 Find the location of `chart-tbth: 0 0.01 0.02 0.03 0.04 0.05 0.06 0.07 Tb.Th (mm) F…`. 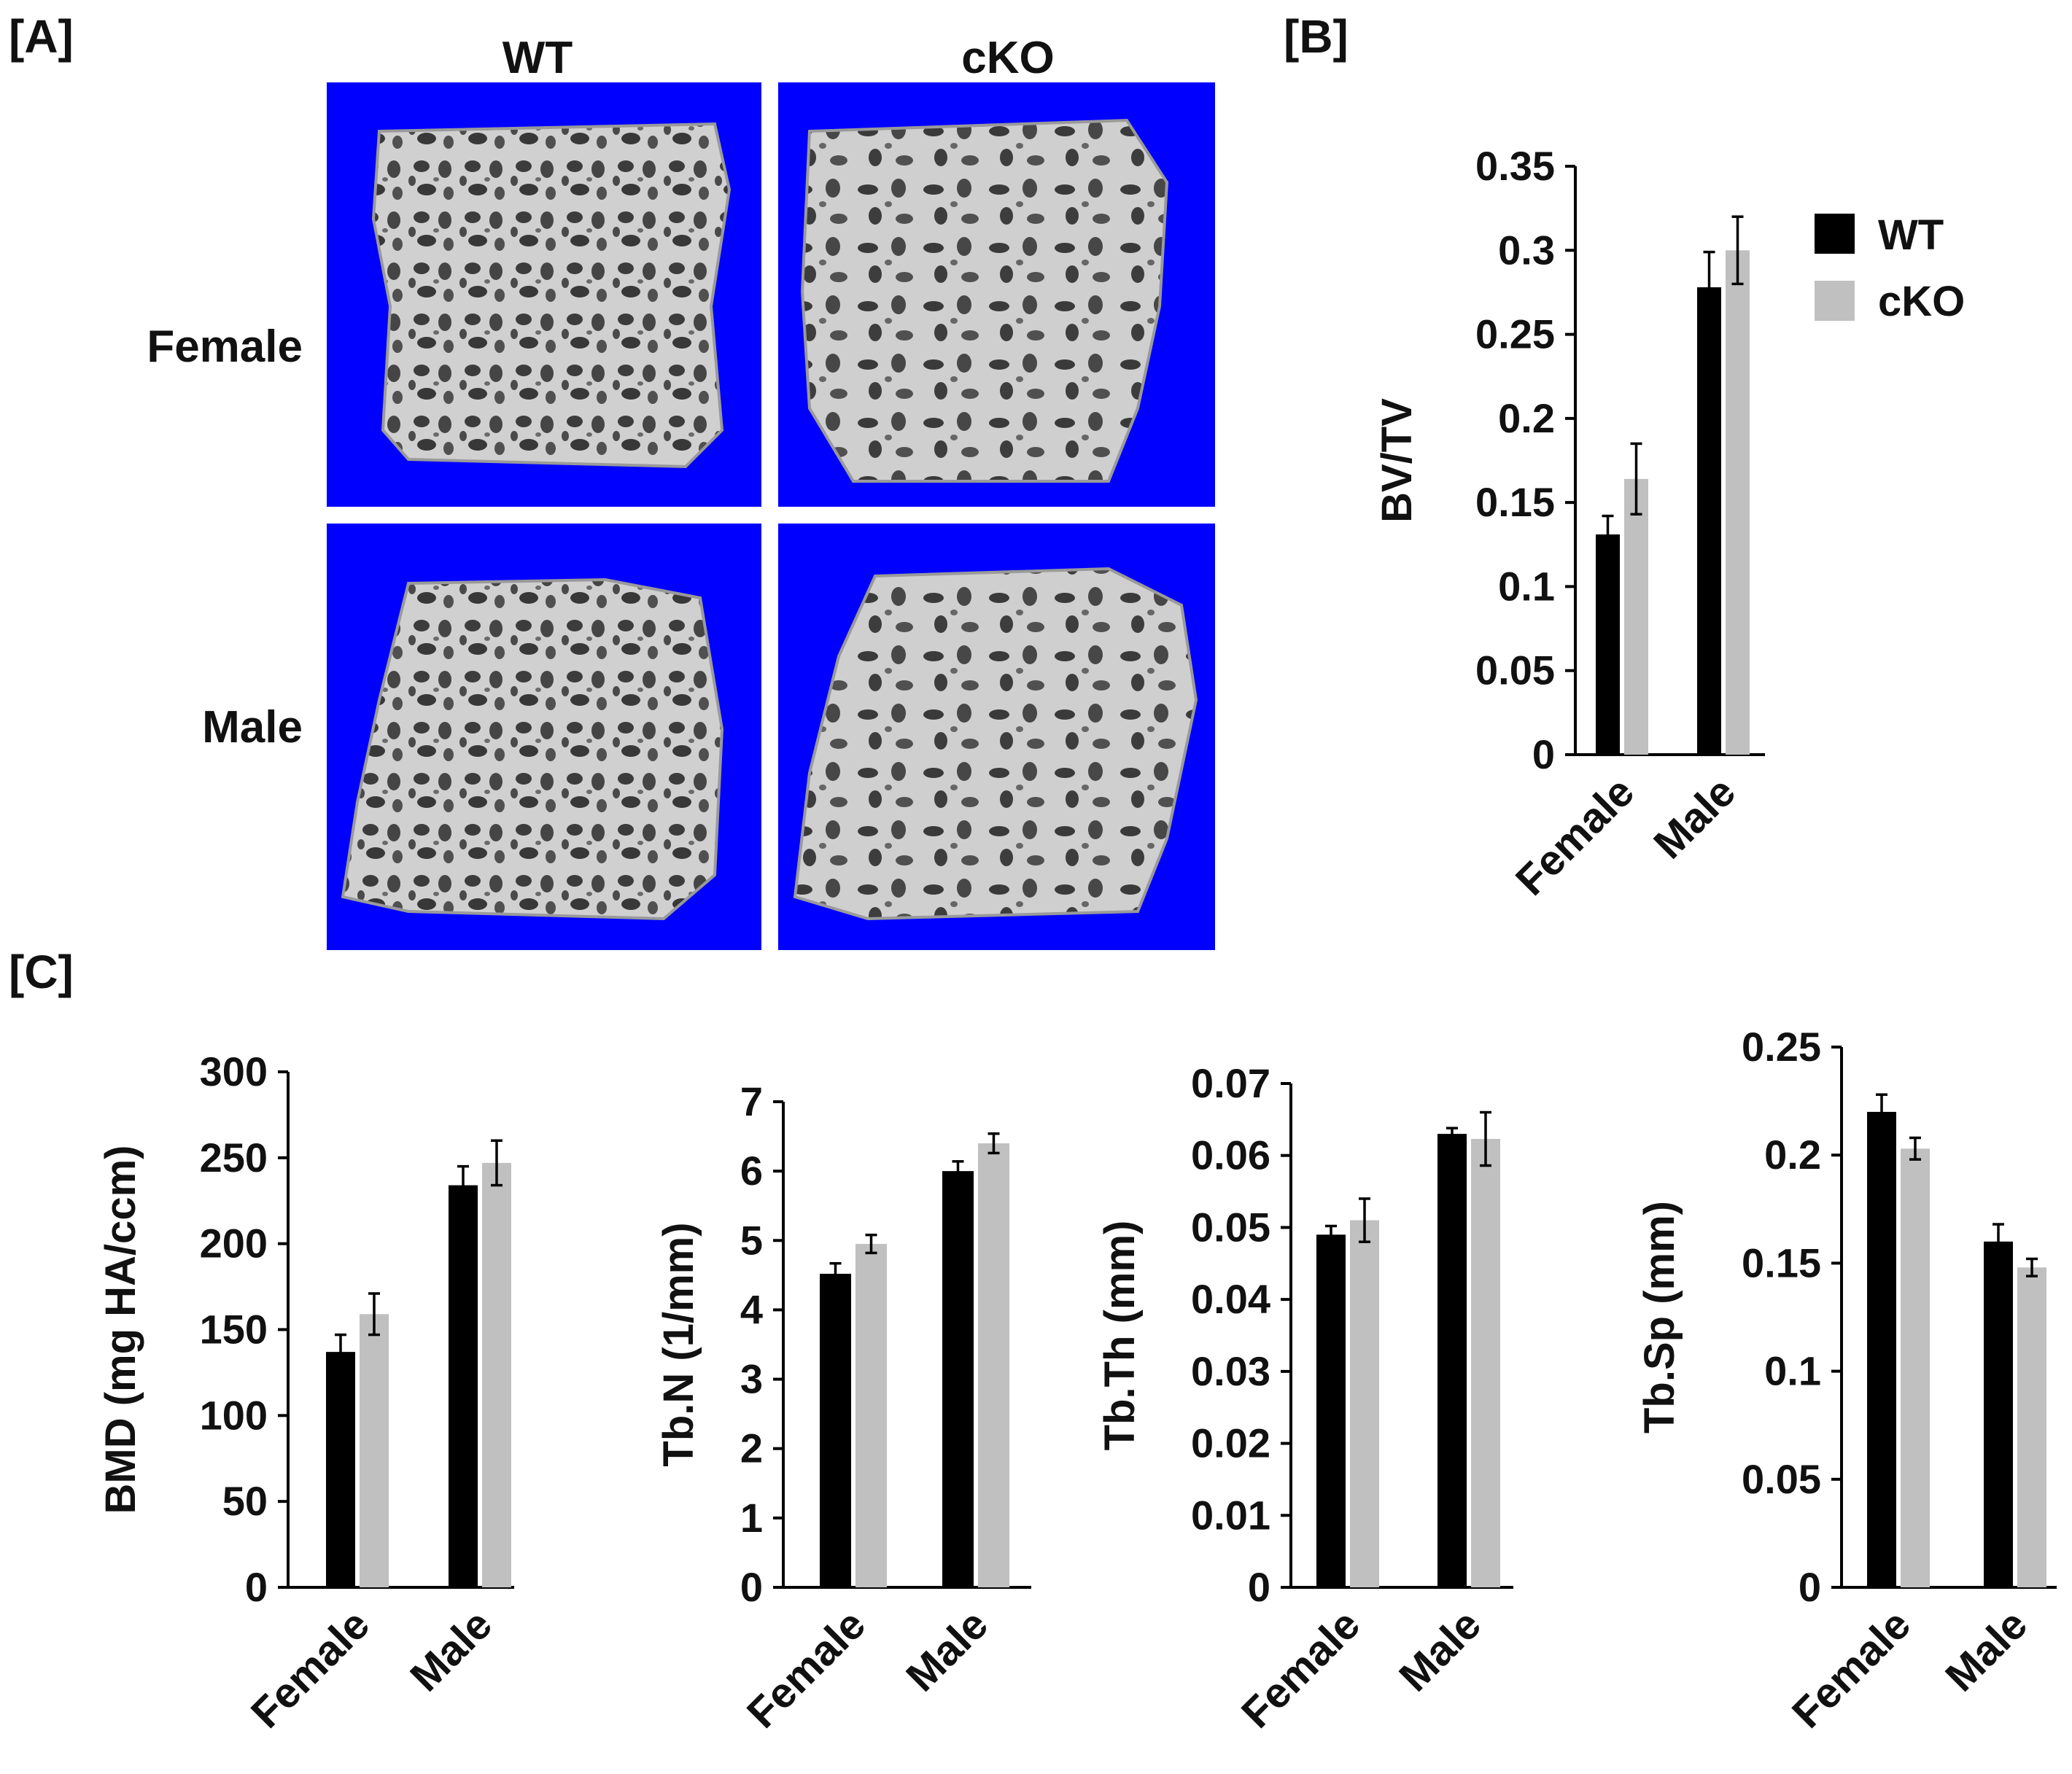

chart-tbth: 0 0.01 0.02 0.03 0.04 0.05 0.06 0.07 Tb.Th (mm) F… is located at coordinates (1304, 1399).